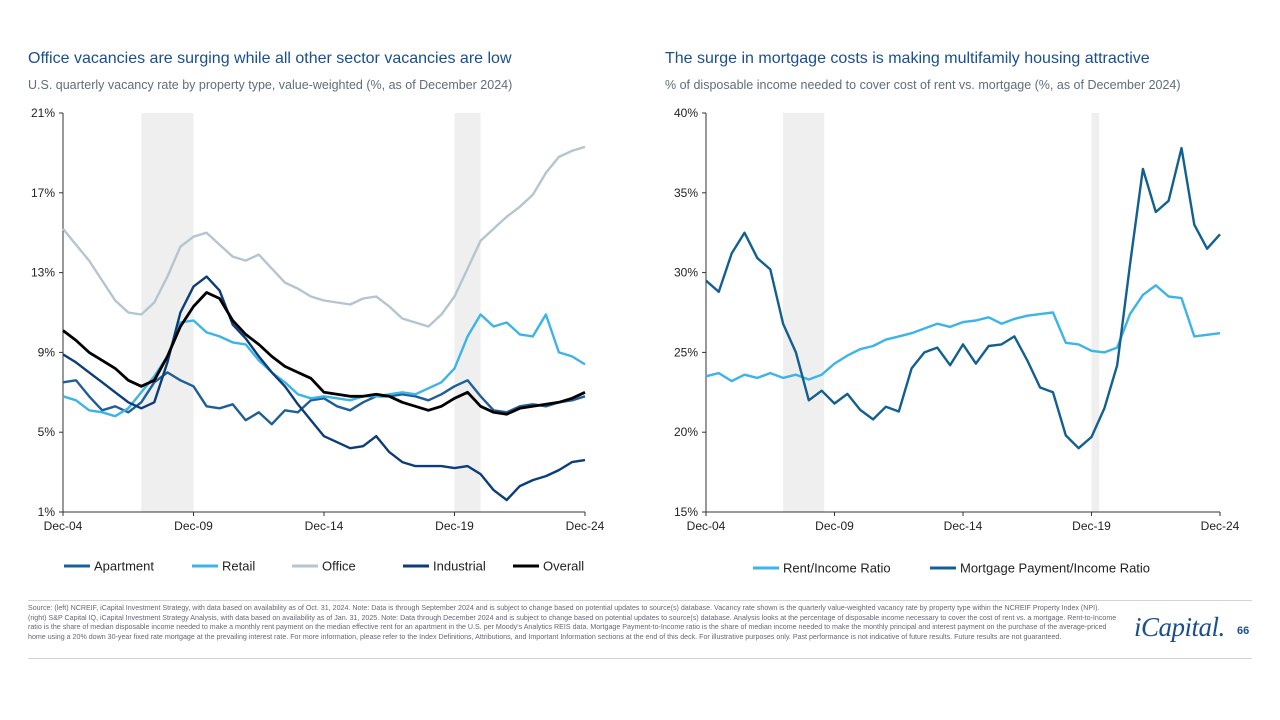 This screenshot has height=720, width=1280. Describe the element at coordinates (1243, 631) in the screenshot. I see `page-number: 66` at that location.